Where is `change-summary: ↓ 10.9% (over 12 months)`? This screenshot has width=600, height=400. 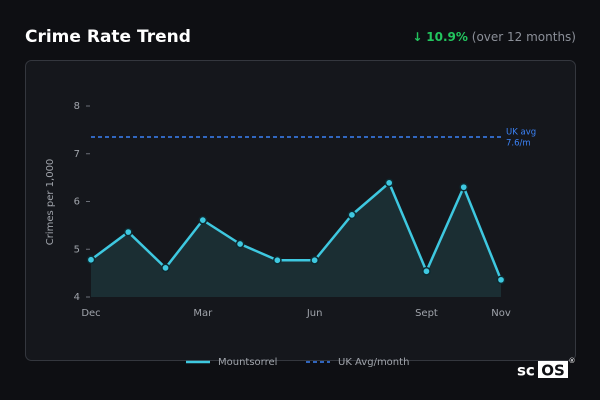 change-summary: ↓ 10.9% (over 12 months) is located at coordinates (494, 37).